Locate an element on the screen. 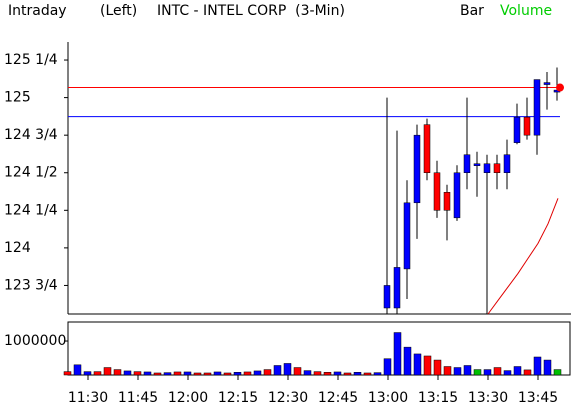  symbol: INTC - INTEL CORP (3-Min) is located at coordinates (251, 11).